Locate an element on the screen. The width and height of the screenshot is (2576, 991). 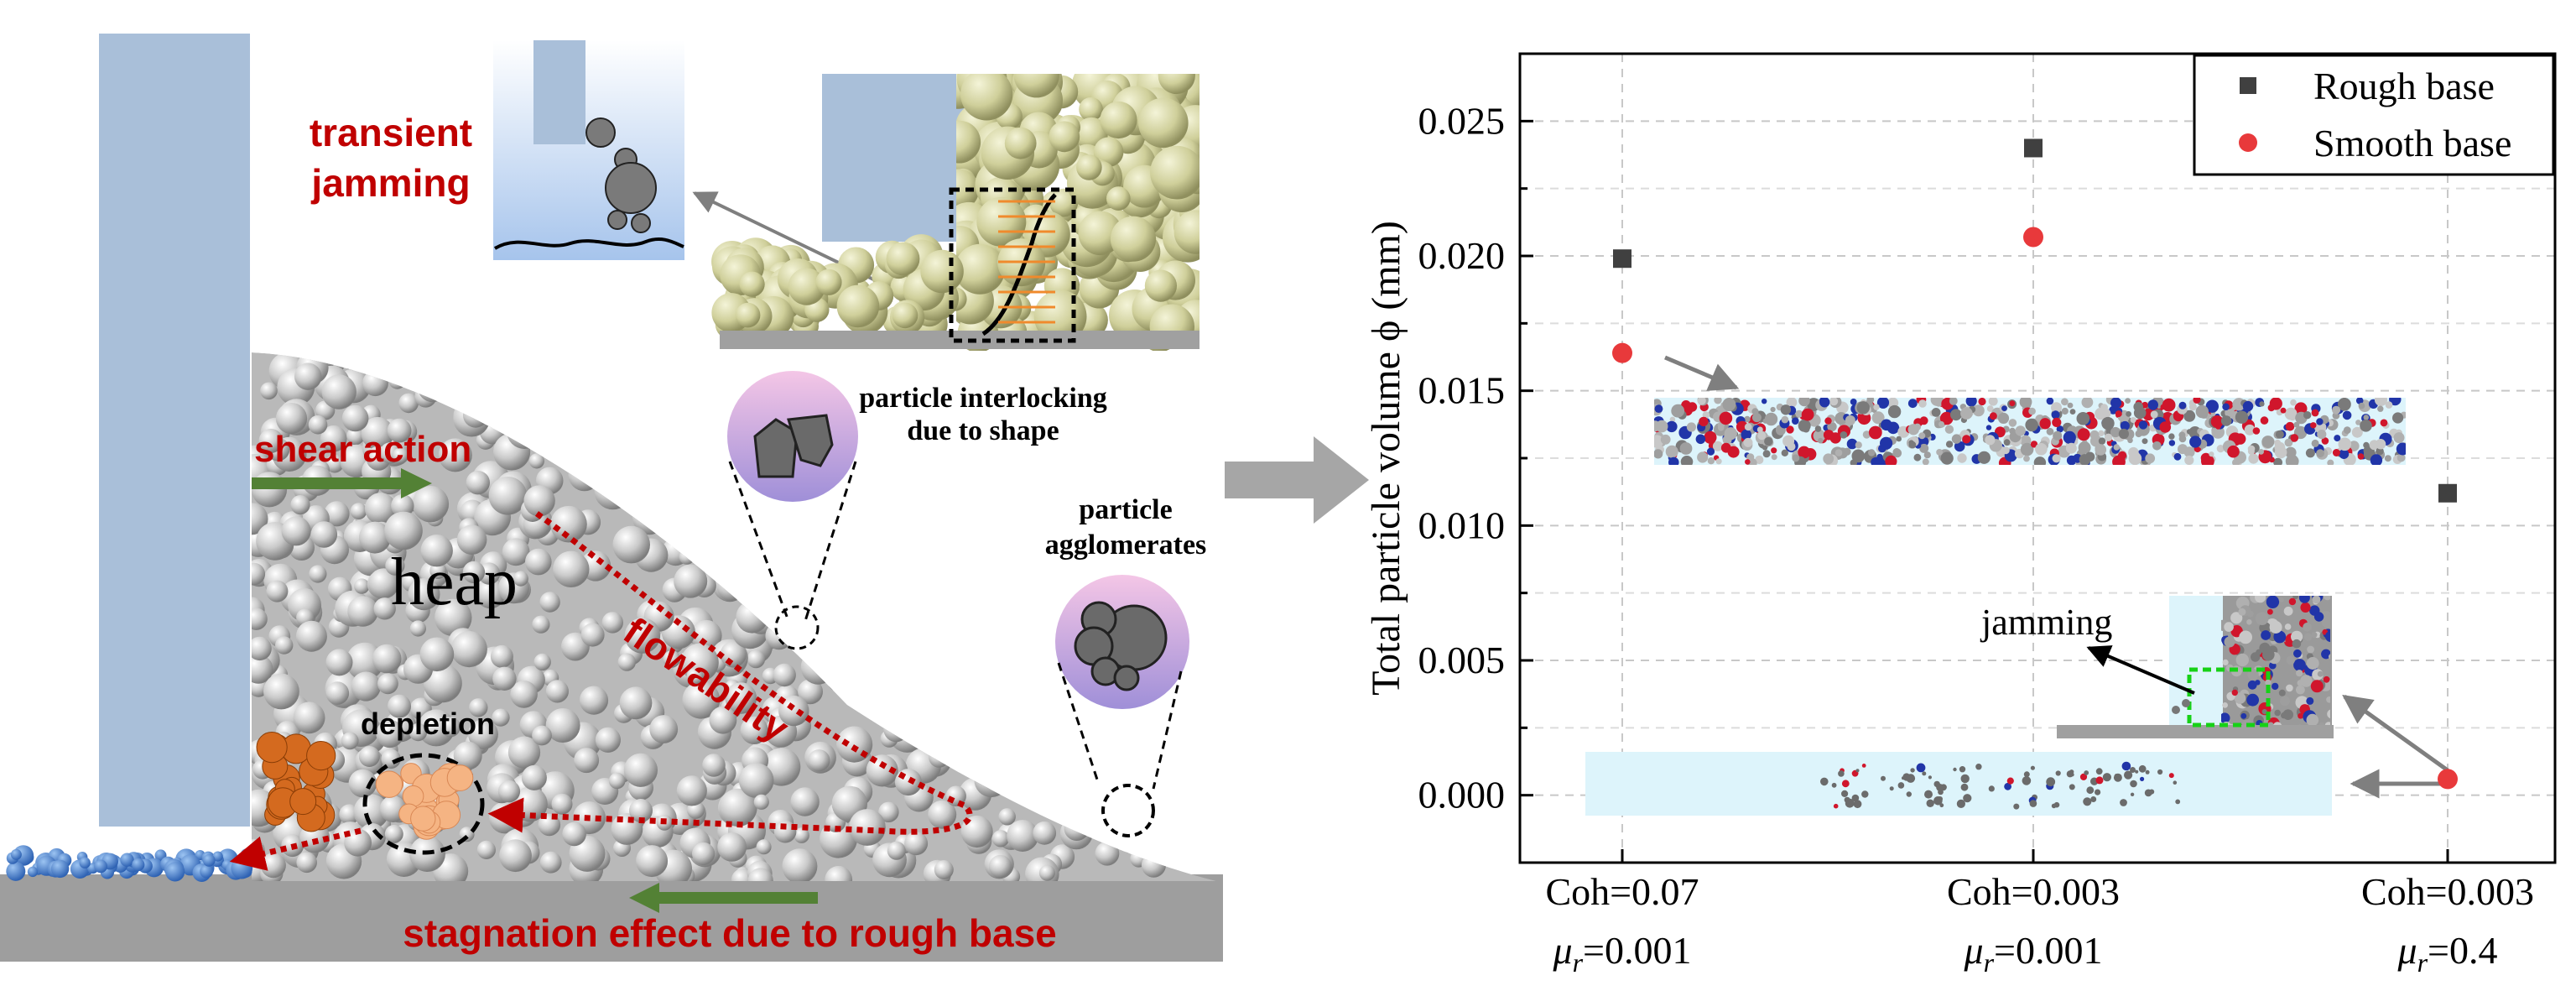
interlocking-bubble is located at coordinates (792, 510).